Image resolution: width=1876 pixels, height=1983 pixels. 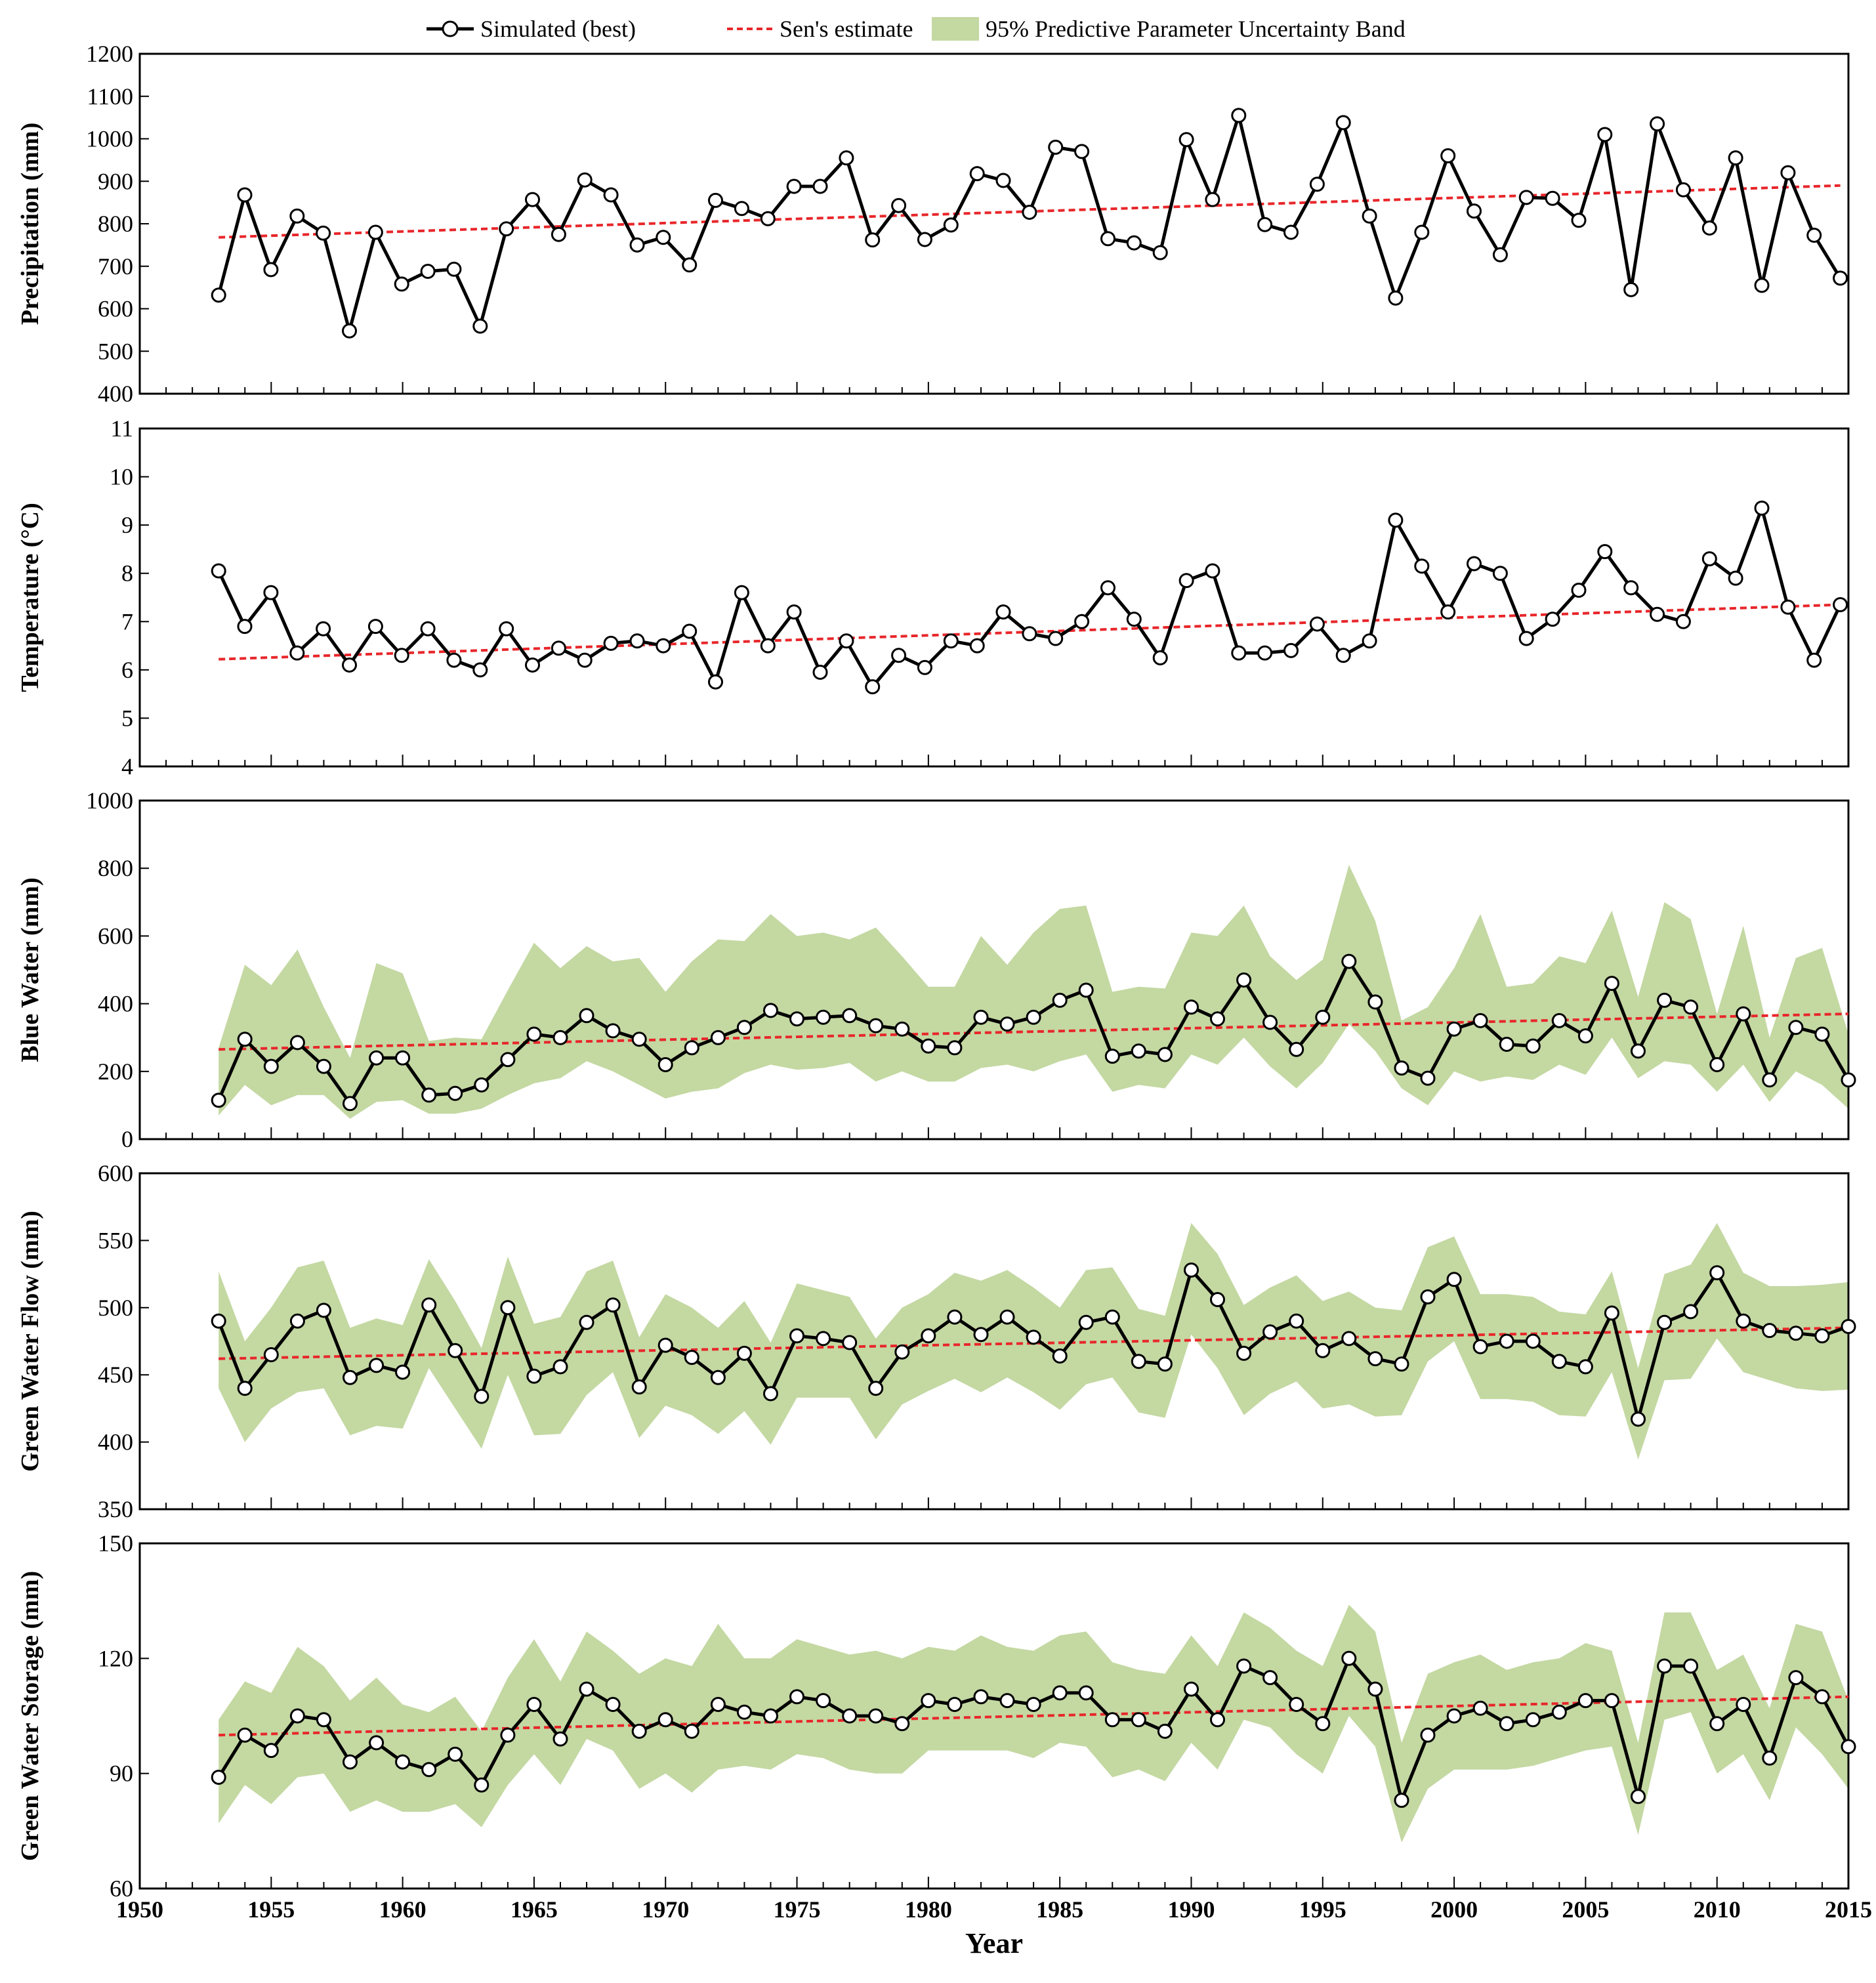 What do you see at coordinates (115, 1071) in the screenshot?
I see `y-tick-label: 200` at bounding box center [115, 1071].